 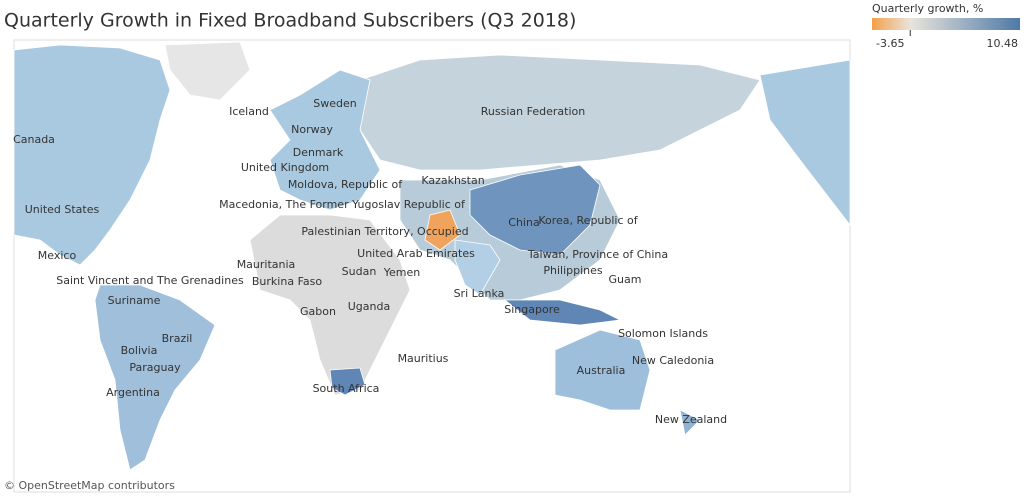 What do you see at coordinates (287, 281) in the screenshot?
I see `country-label: Burkina Faso` at bounding box center [287, 281].